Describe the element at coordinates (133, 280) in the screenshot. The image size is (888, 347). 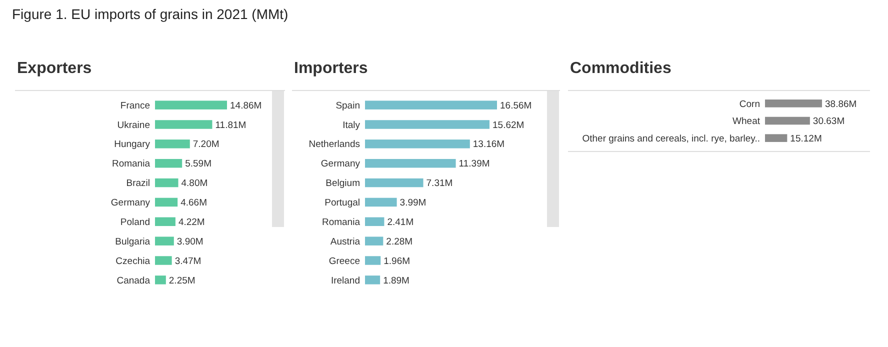
I see `y-tick-label: Canada` at that location.